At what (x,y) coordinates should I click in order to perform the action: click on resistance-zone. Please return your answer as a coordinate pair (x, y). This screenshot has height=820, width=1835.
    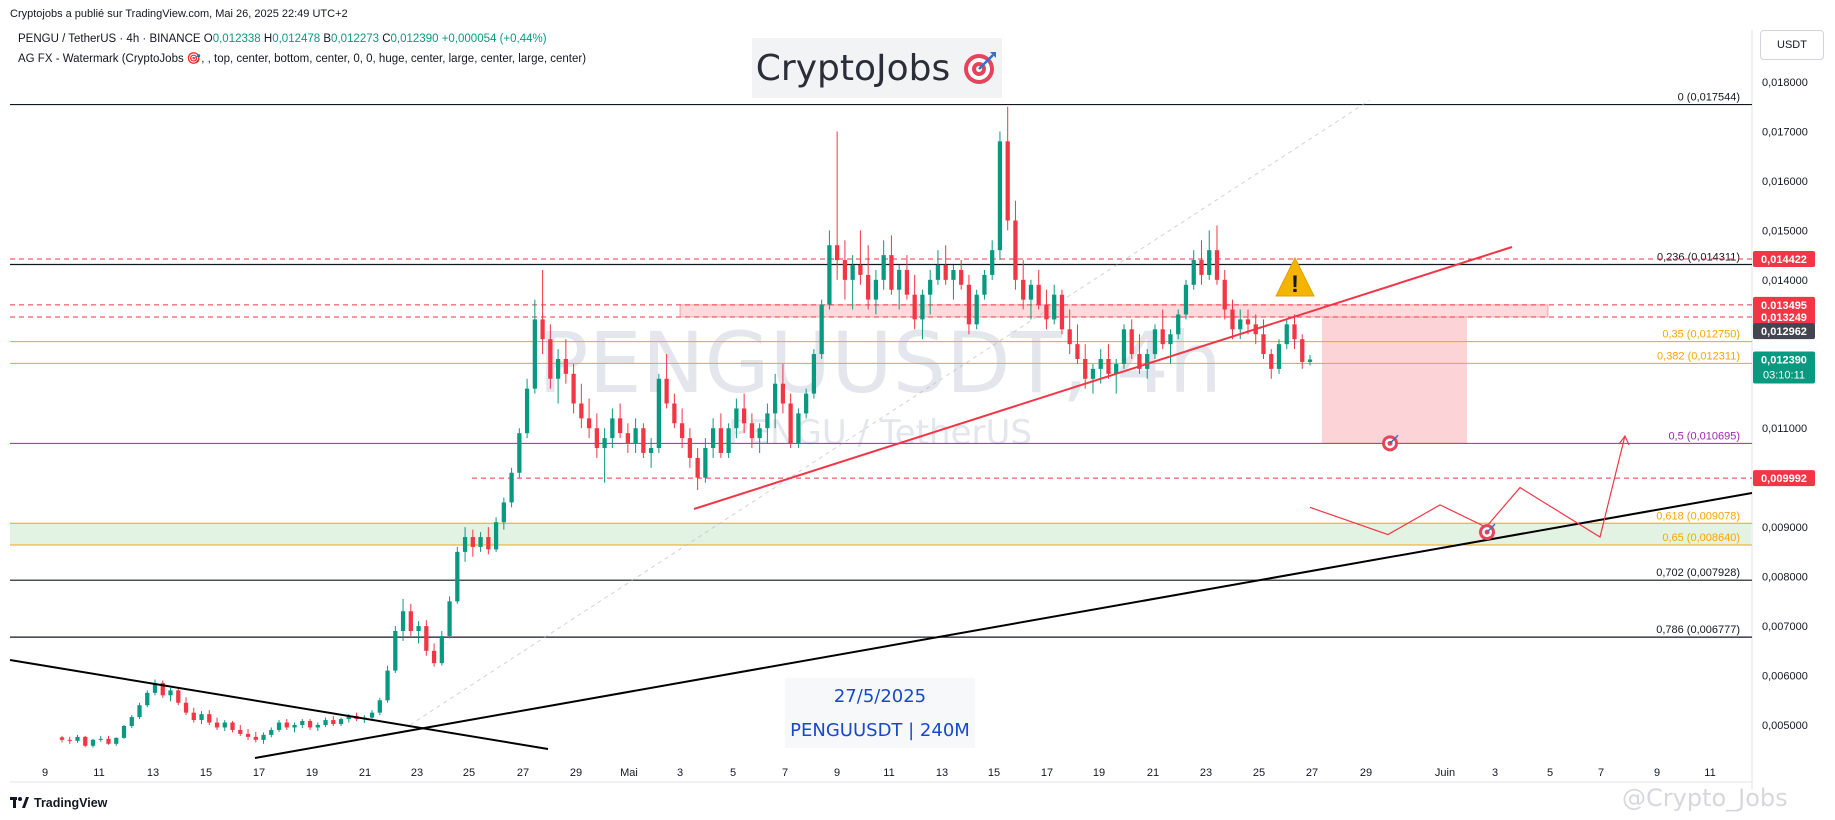
    Looking at the image, I should click on (1114, 311).